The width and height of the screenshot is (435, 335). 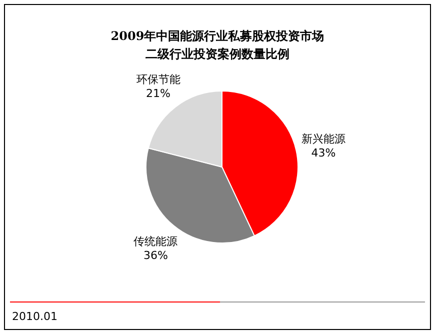 I want to click on chart-title: 2009年中国能源行业私募股权投资市场, so click(x=217, y=36).